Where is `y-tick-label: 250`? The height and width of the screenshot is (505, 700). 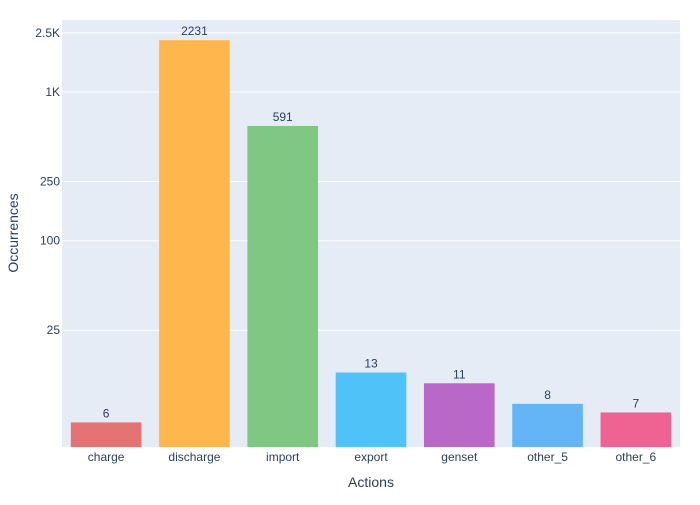 y-tick-label: 250 is located at coordinates (50, 182).